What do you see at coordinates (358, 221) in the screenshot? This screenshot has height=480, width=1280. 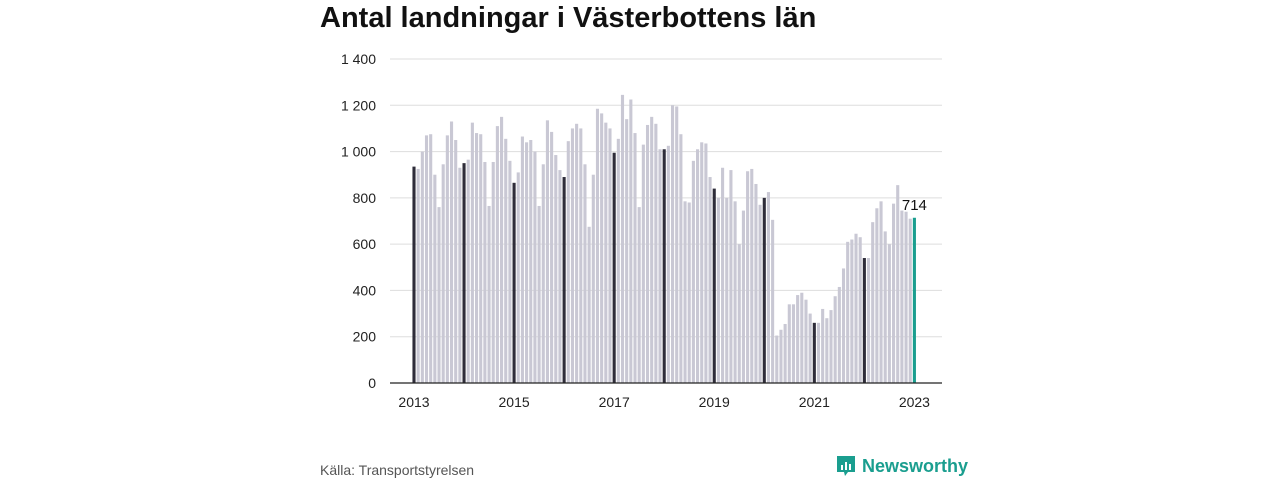 I see `y-axis-ticks: 0 200 400 600 800 1 000 1 200 1 400` at bounding box center [358, 221].